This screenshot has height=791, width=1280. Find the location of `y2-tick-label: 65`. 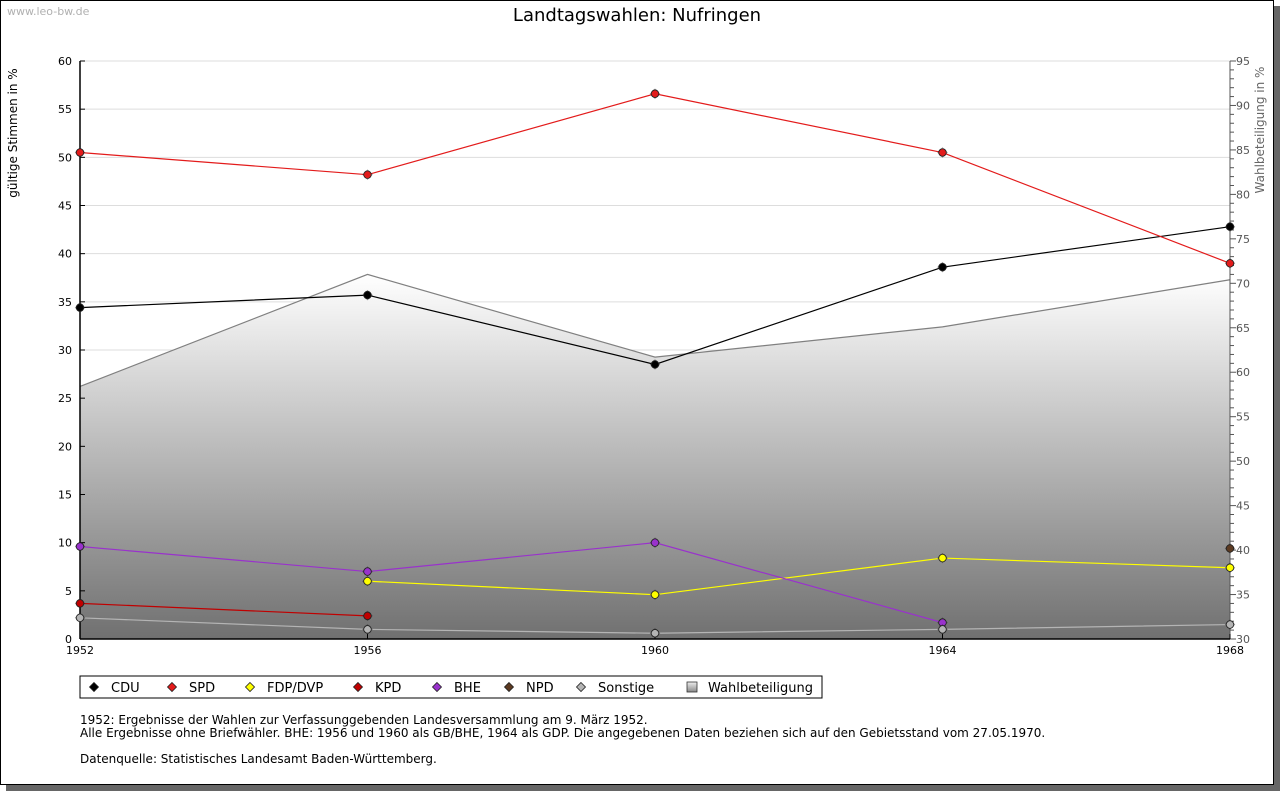

y2-tick-label: 65 is located at coordinates (1243, 328).